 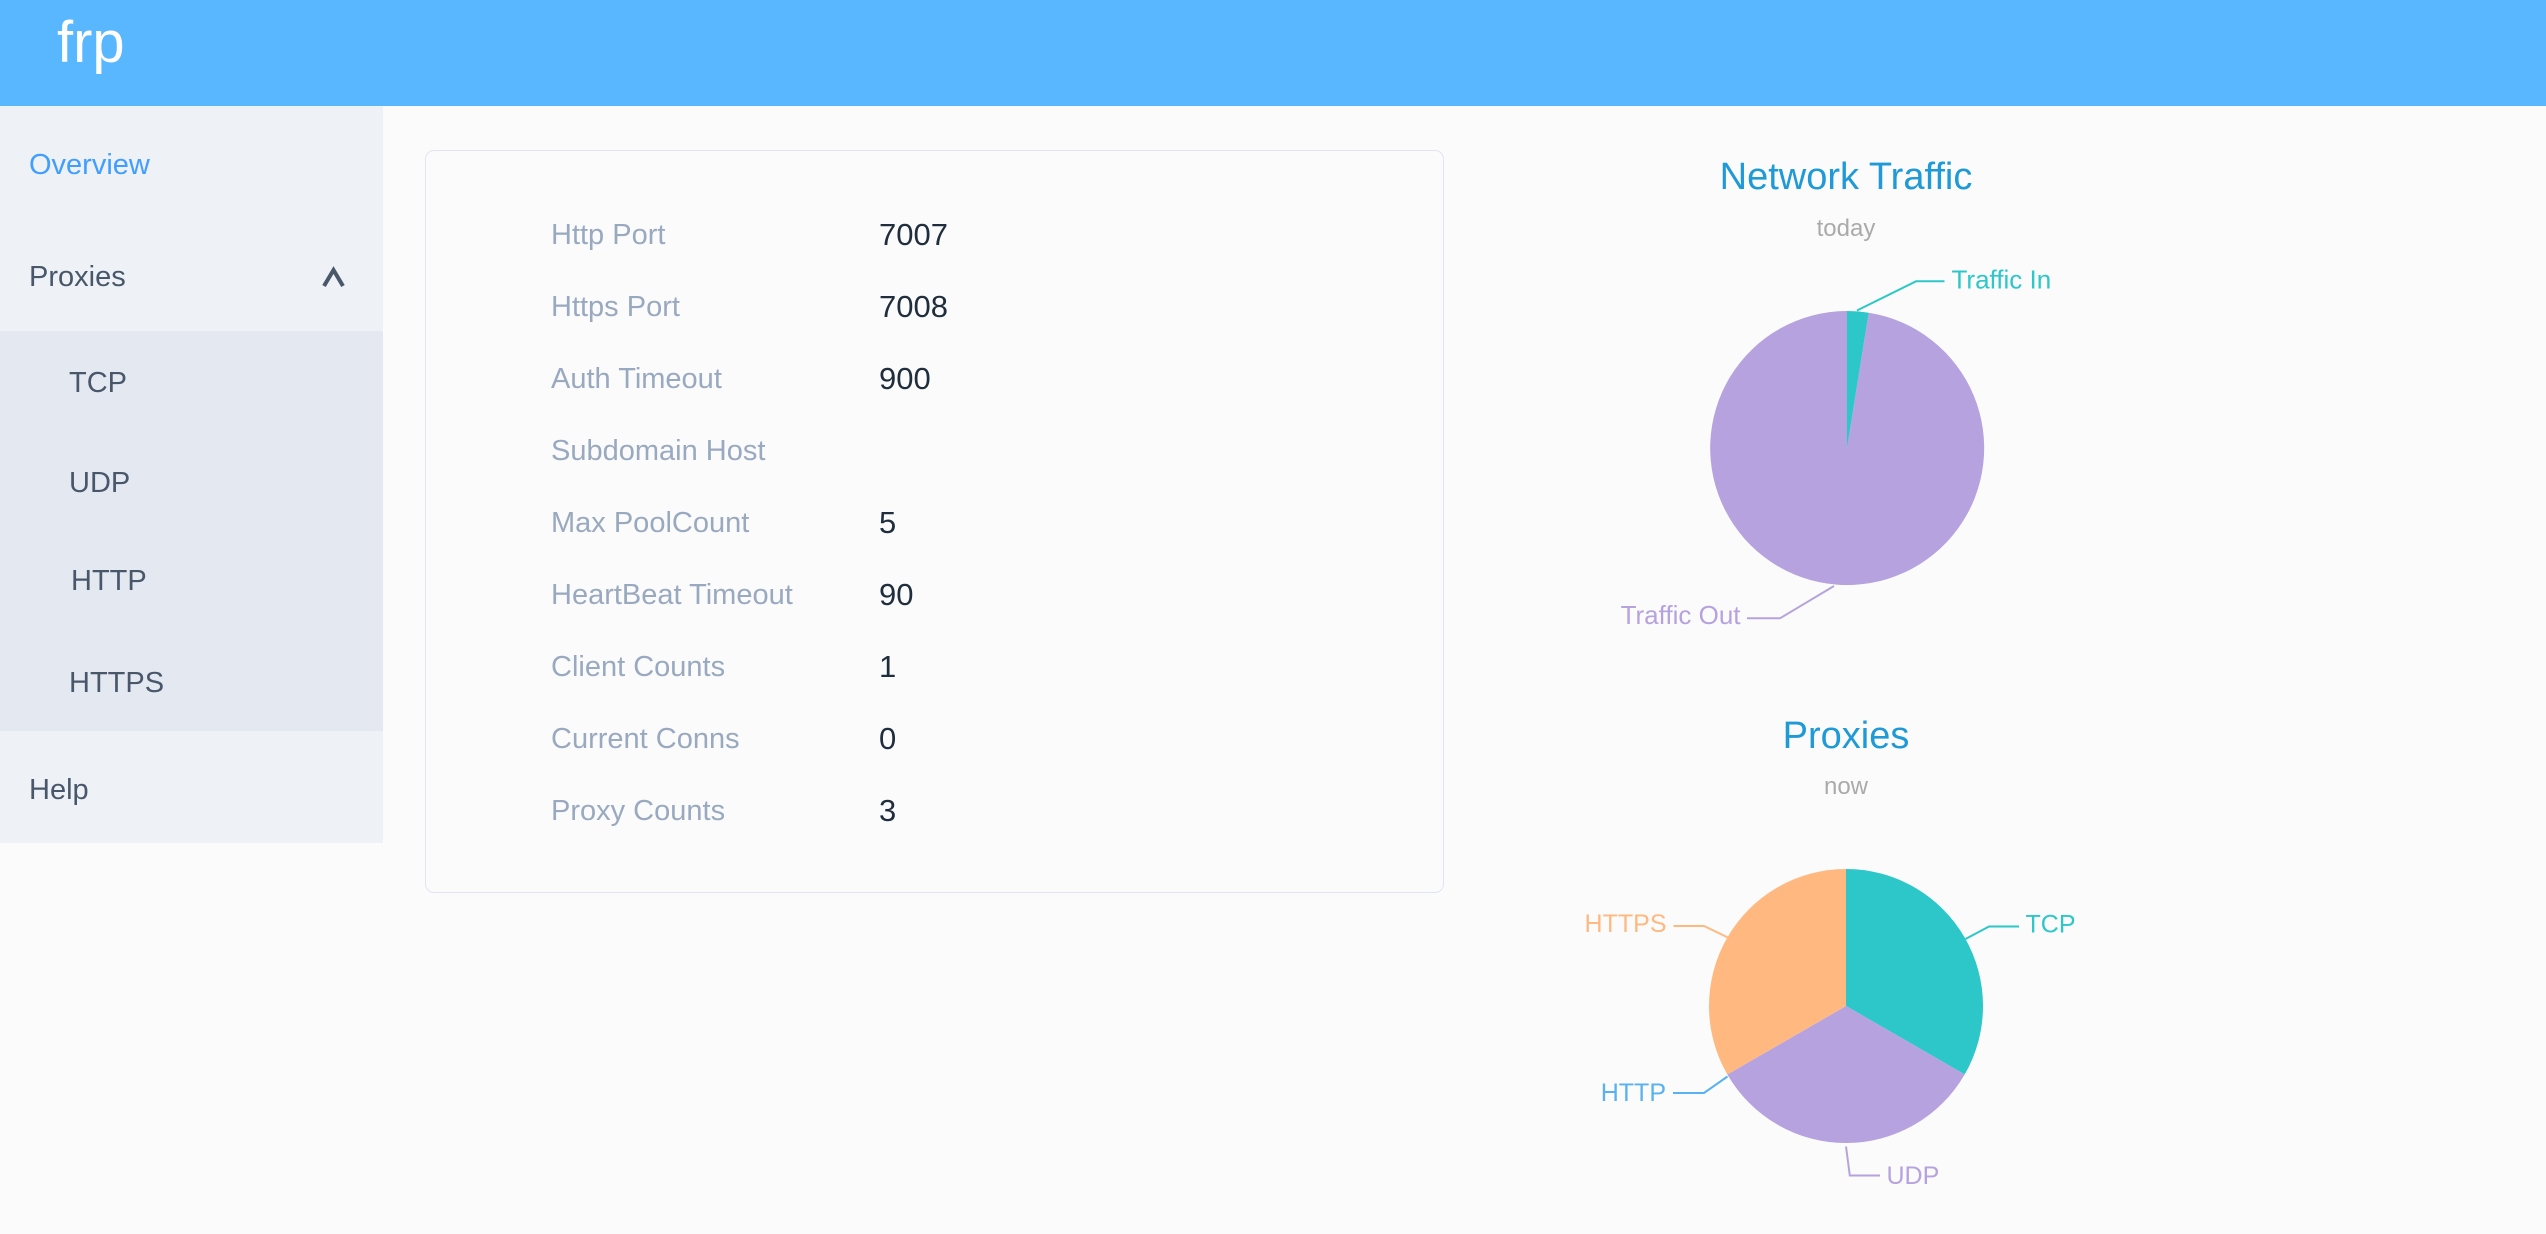 What do you see at coordinates (1633, 1093) in the screenshot?
I see `svg-text: HTTP` at bounding box center [1633, 1093].